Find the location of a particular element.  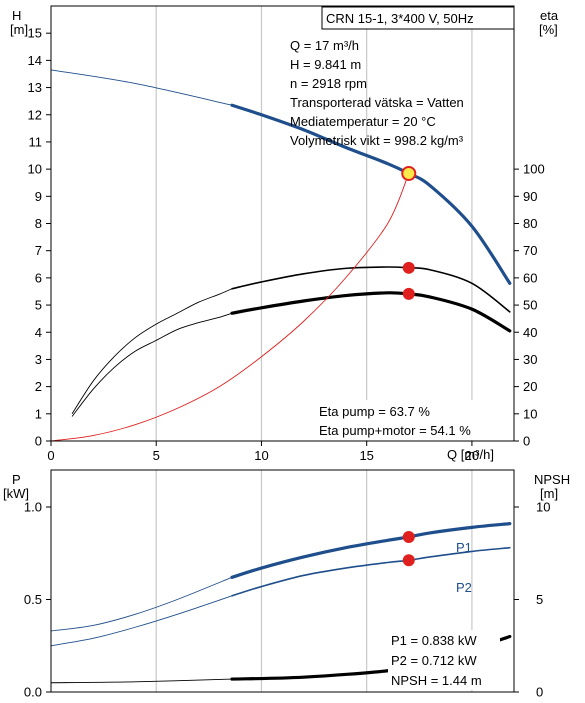

p-axis-title: P is located at coordinates (16, 479).